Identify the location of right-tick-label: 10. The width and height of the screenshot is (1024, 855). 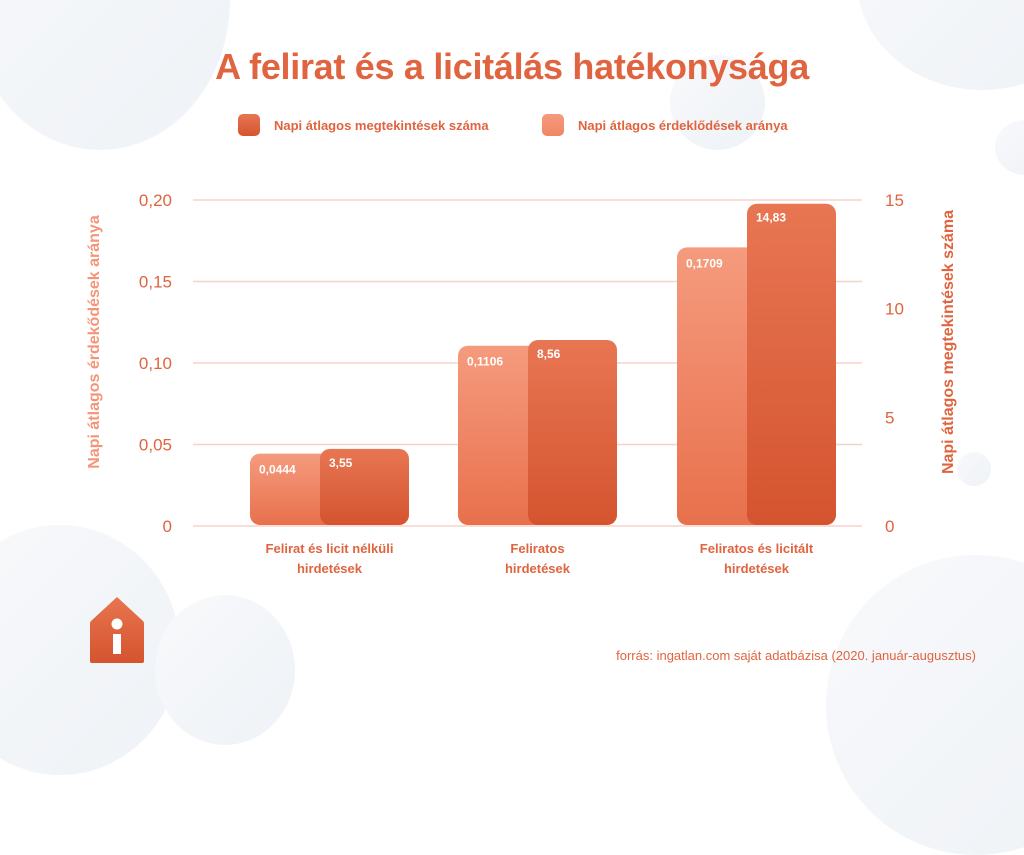
(894, 309).